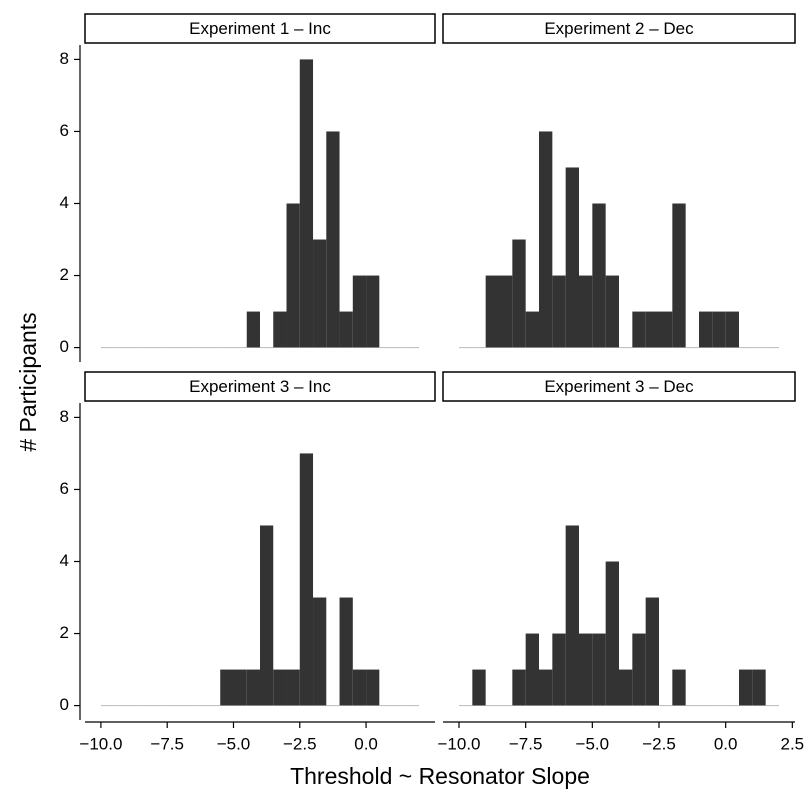  What do you see at coordinates (64, 560) in the screenshot?
I see `y-tick-label: 4` at bounding box center [64, 560].